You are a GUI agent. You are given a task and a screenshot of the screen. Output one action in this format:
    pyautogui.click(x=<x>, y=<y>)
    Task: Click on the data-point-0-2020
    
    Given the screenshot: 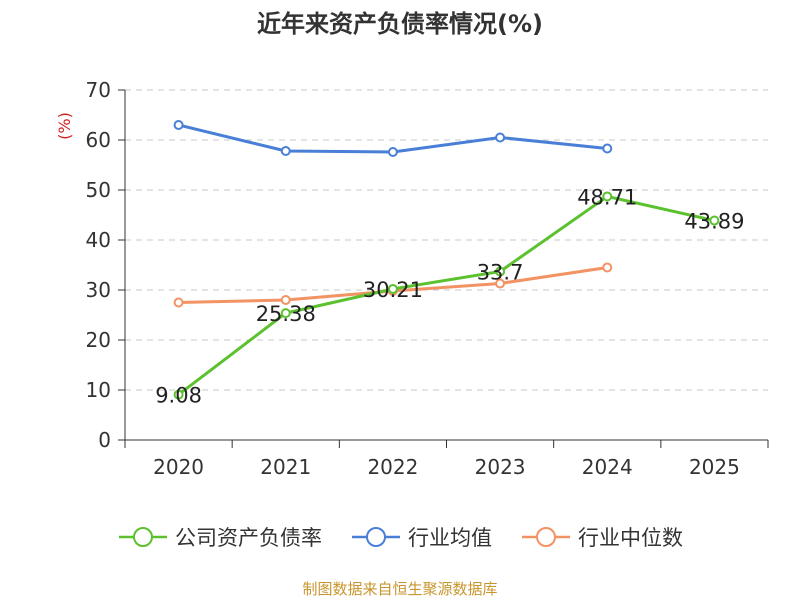 What is the action you would take?
    pyautogui.click(x=178, y=394)
    